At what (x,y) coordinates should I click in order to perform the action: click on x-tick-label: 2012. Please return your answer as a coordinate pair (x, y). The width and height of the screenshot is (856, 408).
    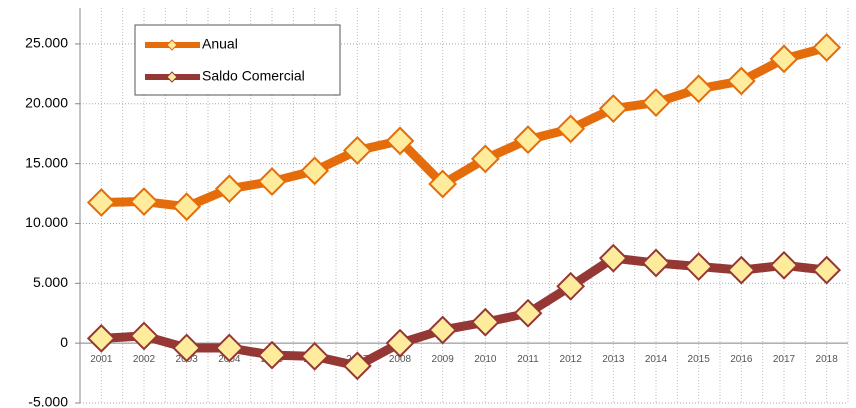
    Looking at the image, I should click on (571, 359).